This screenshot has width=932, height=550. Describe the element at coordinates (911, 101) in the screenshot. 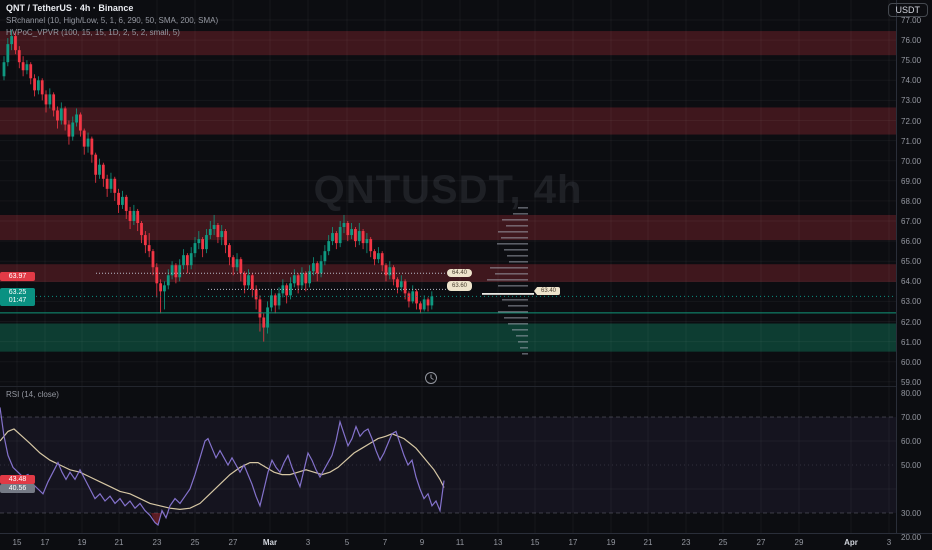

I see `price-tick: 73.00` at that location.